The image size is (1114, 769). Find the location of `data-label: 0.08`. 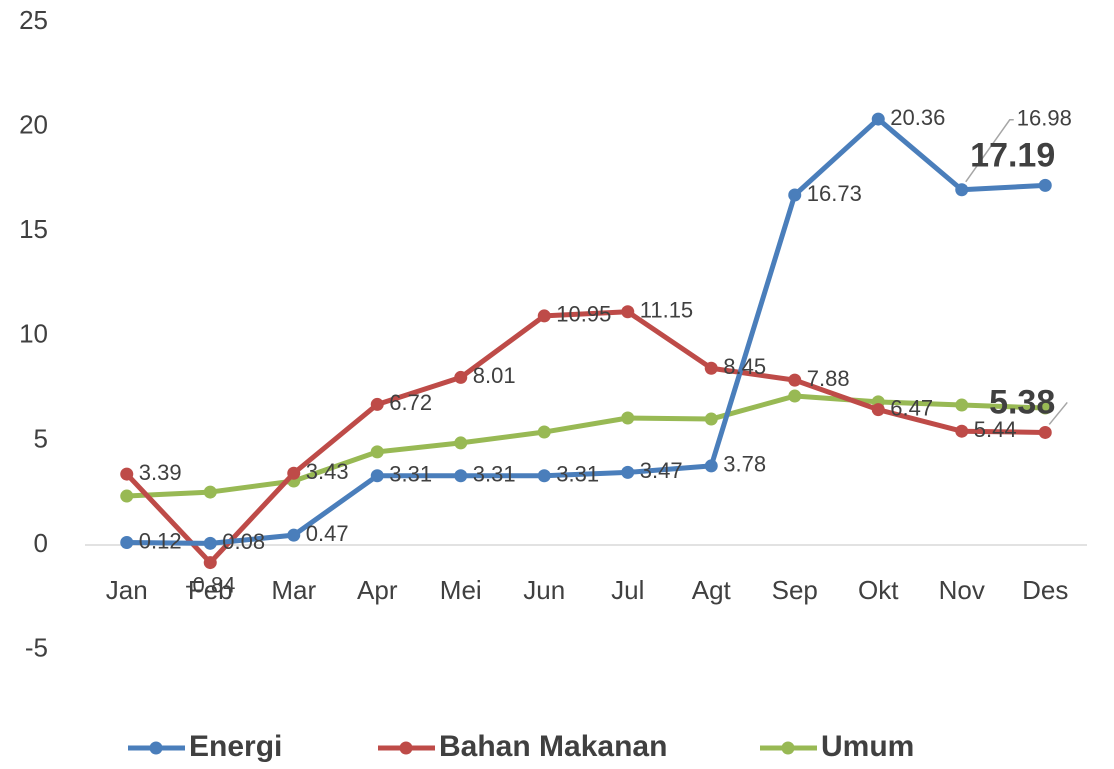

data-label: 0.08 is located at coordinates (243, 541).